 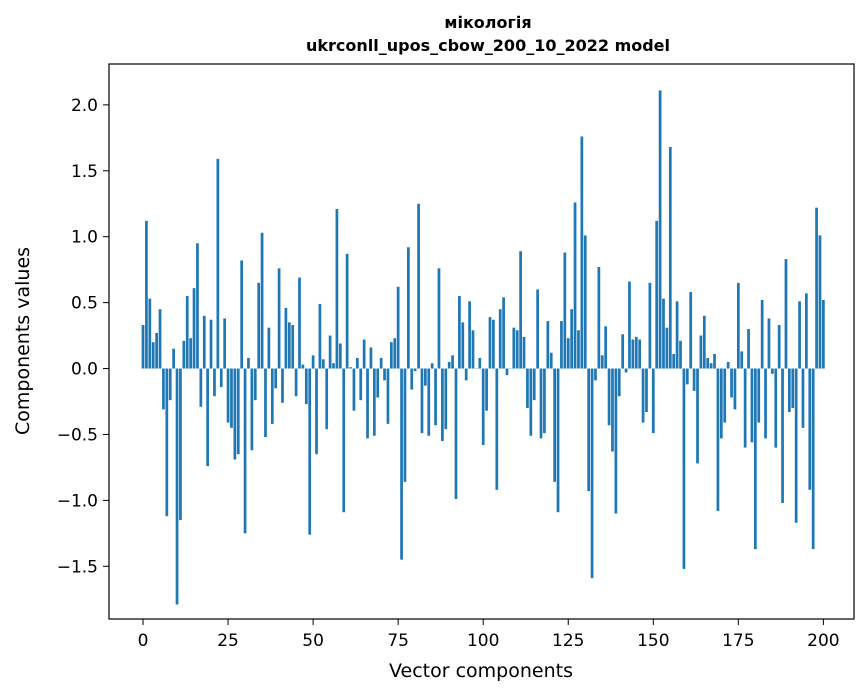 I want to click on y-tick-label-7: 2.0, so click(x=84, y=106).